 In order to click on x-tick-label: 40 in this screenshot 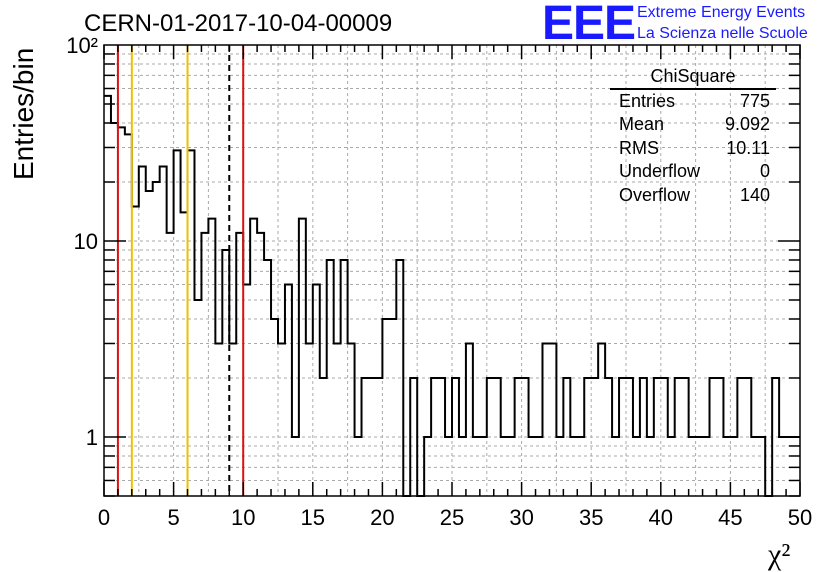, I will do `click(661, 517)`.